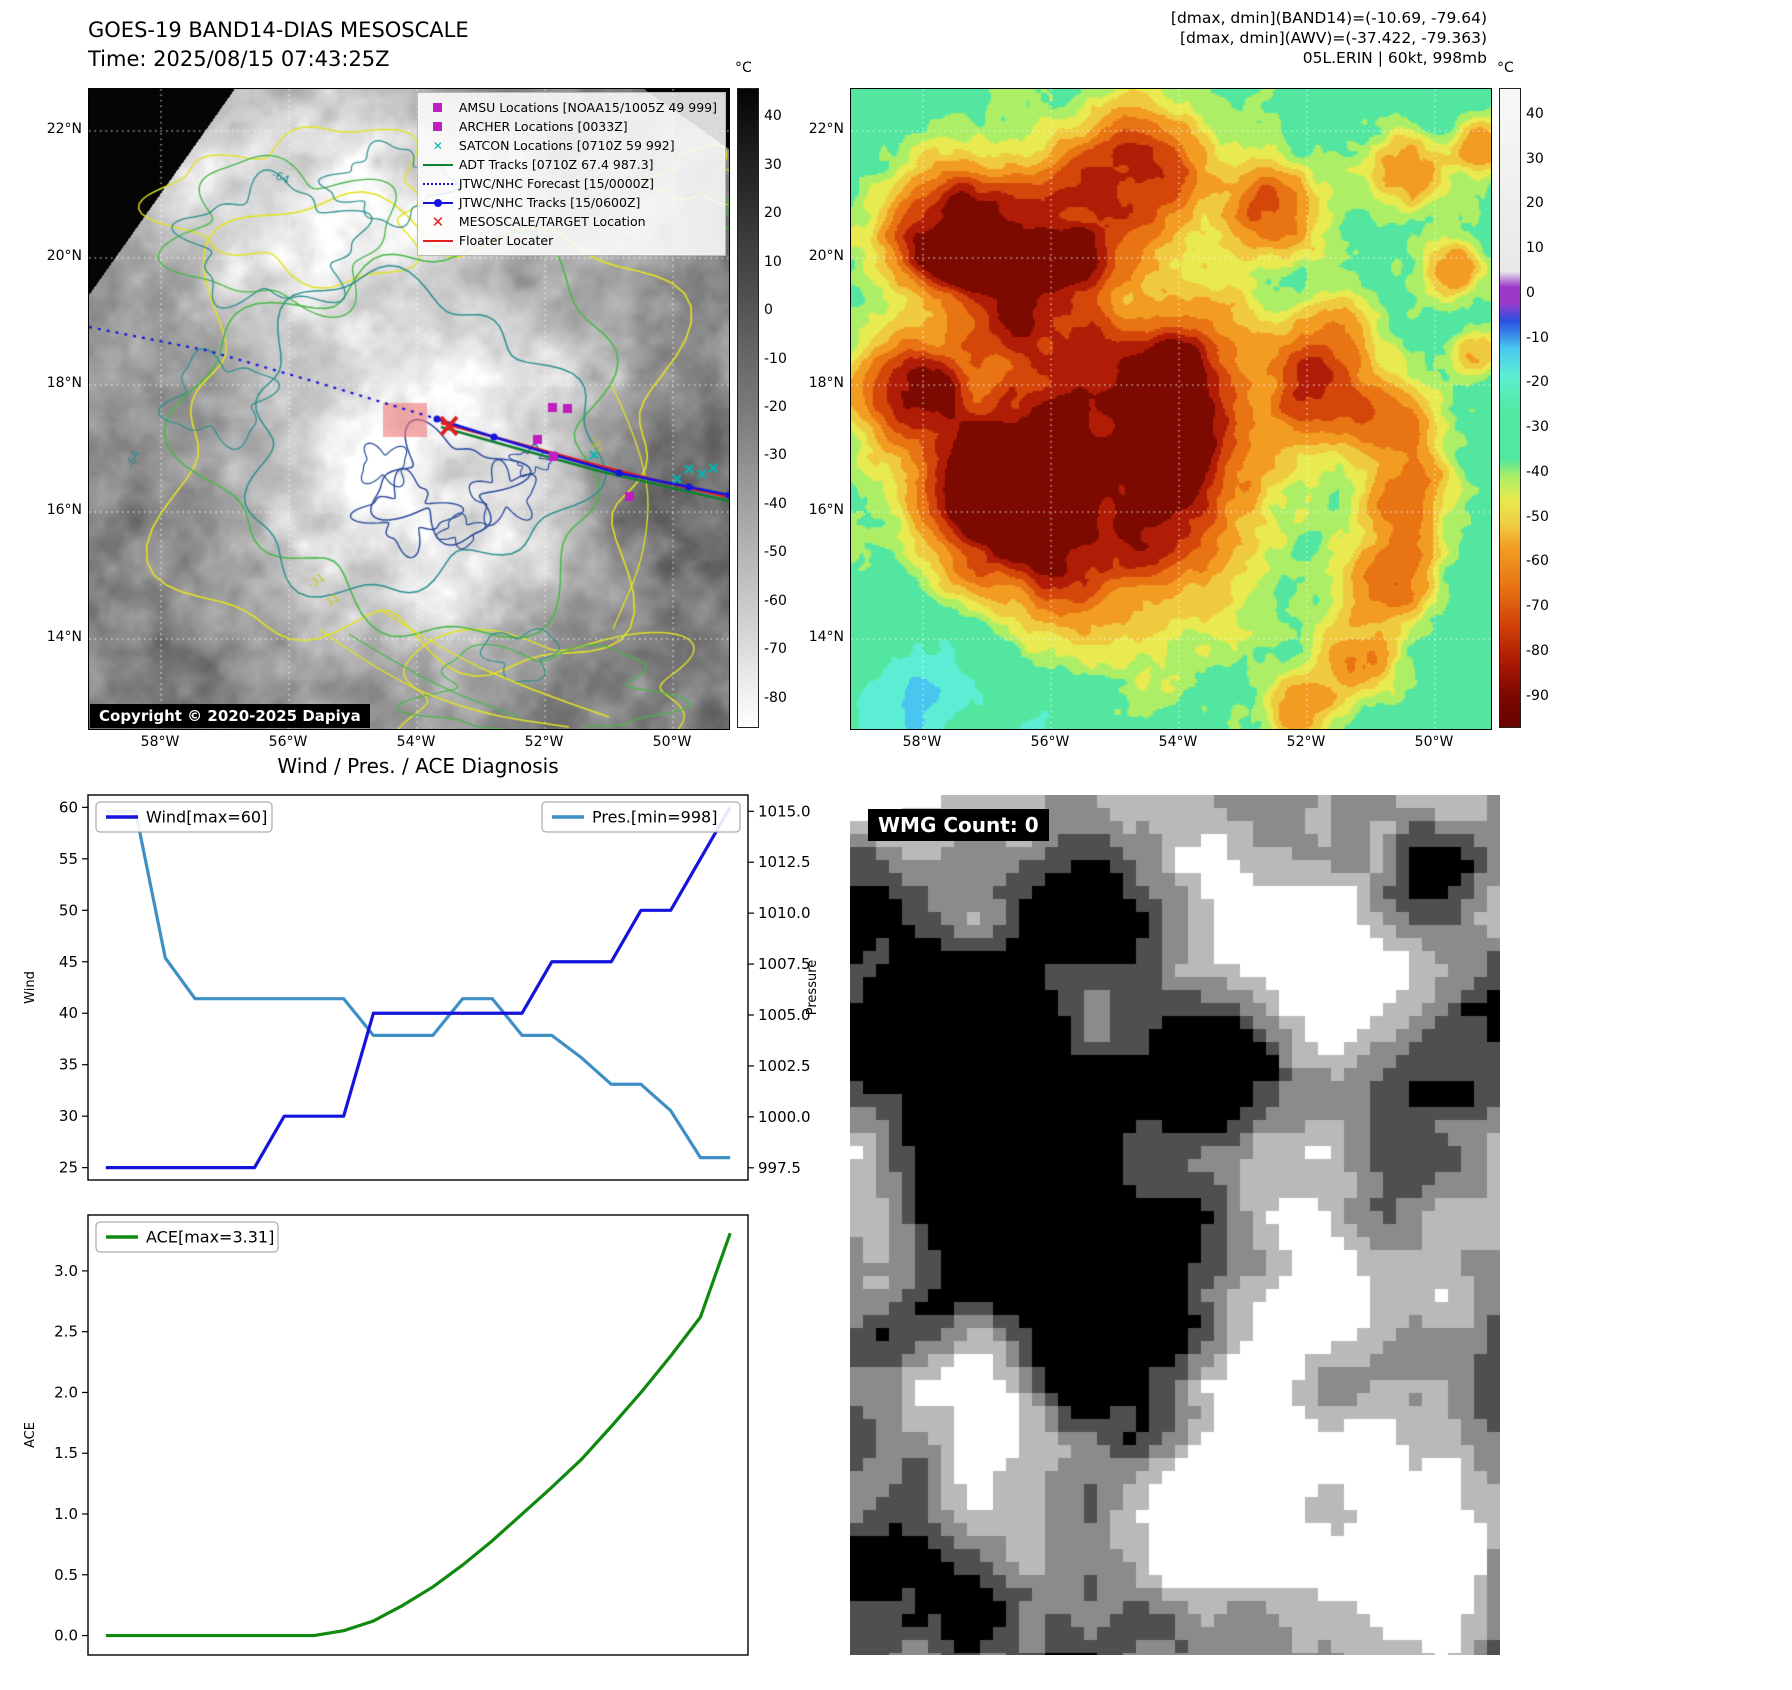 Image resolution: width=1792 pixels, height=1690 pixels. Describe the element at coordinates (784, 811) in the screenshot. I see `svg-text: 1015.0` at that location.